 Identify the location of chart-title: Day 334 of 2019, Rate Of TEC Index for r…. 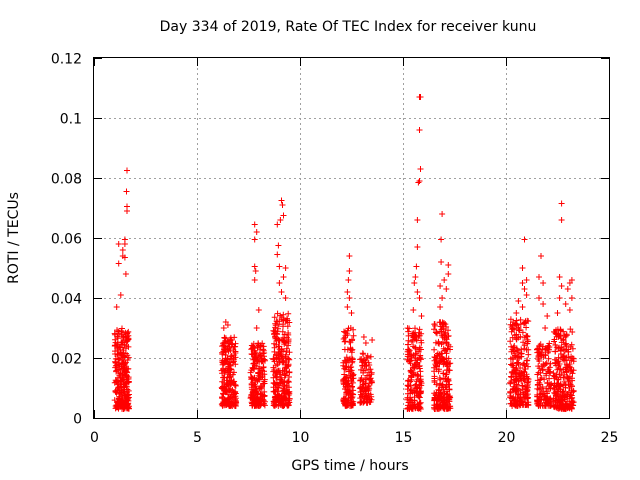
(348, 27).